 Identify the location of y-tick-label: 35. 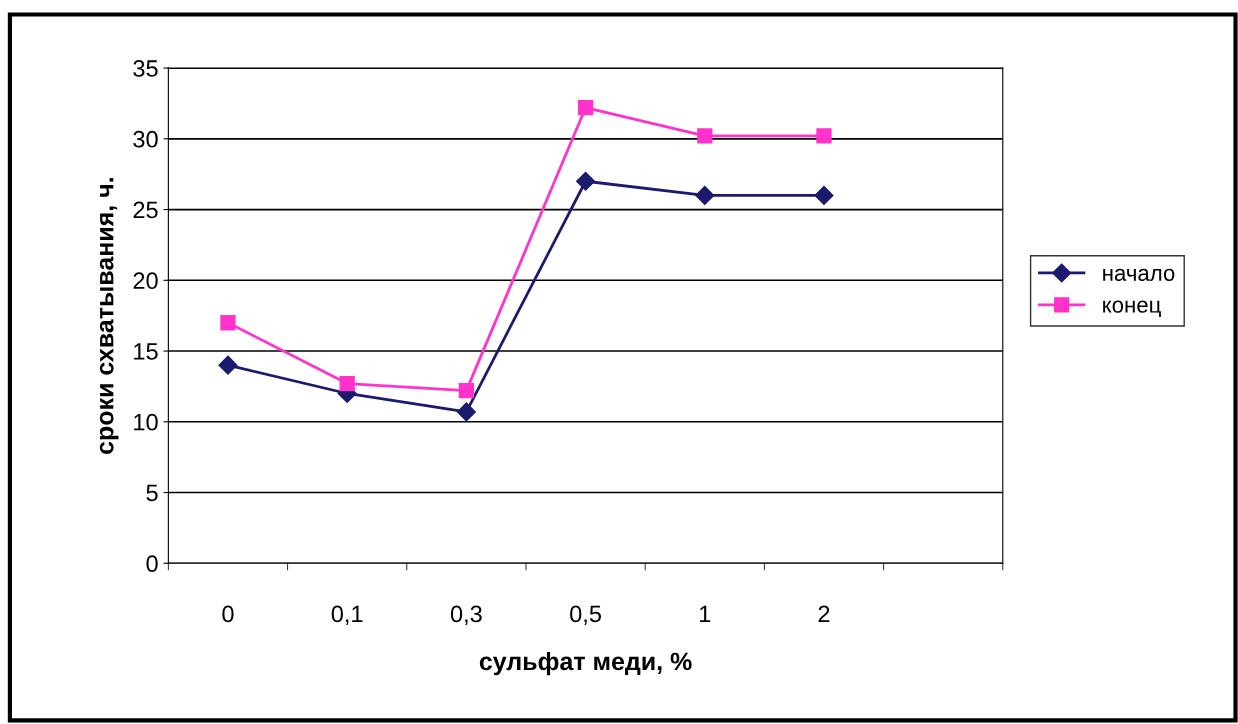
(145, 68).